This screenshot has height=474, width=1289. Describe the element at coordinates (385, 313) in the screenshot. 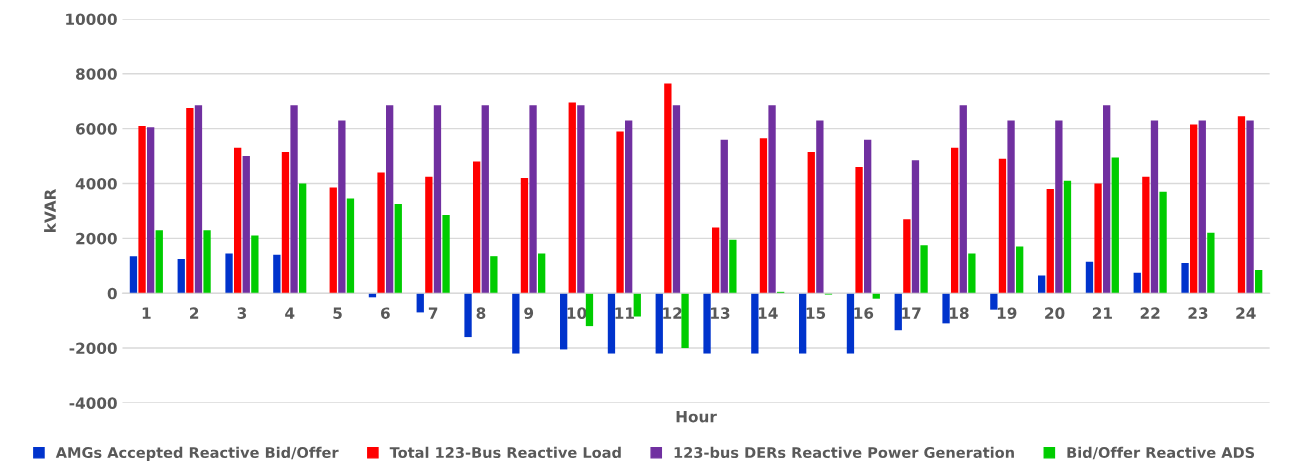

I see `x-tick-label: 6` at that location.